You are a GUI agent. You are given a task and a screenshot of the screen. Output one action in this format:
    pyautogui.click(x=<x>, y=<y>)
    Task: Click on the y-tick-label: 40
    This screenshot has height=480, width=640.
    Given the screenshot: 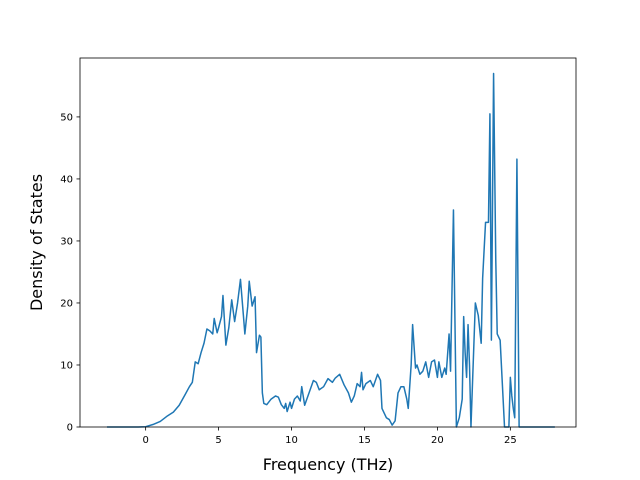 What is the action you would take?
    pyautogui.click(x=66, y=179)
    